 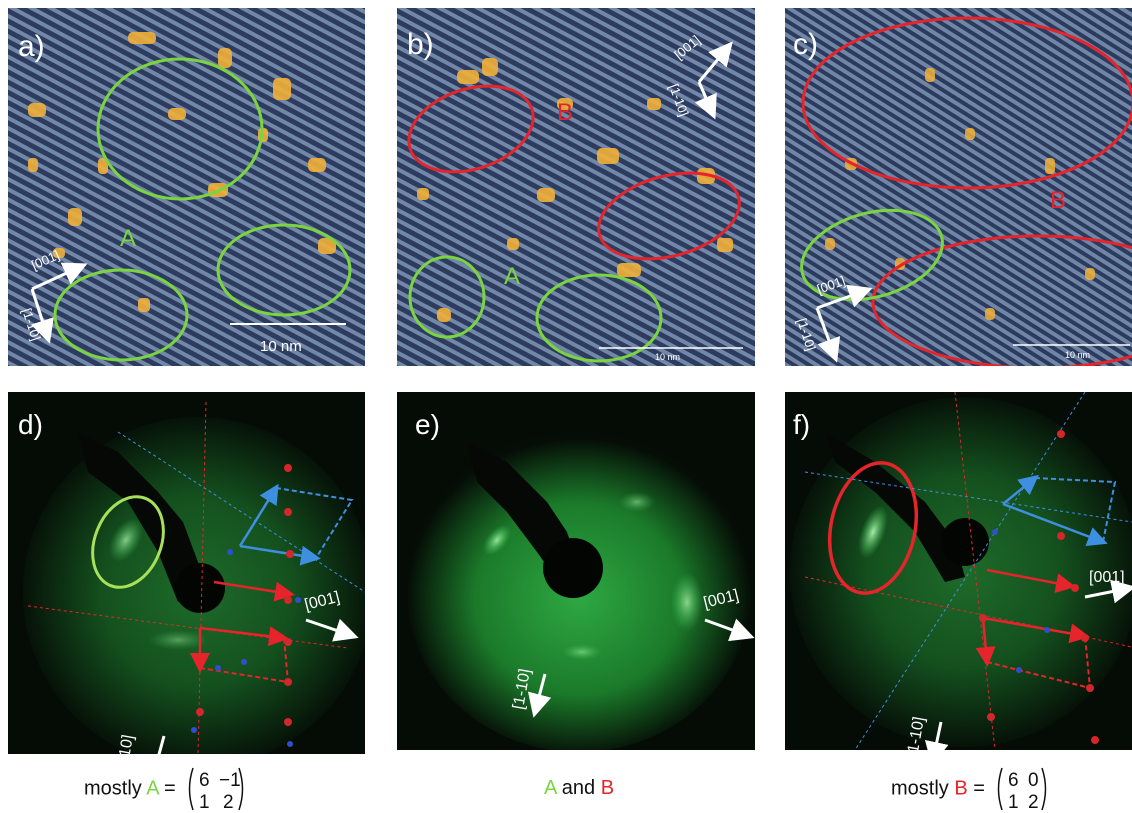 I want to click on caption-d: mostly A = 6 −1 1 2, so click(x=165, y=789).